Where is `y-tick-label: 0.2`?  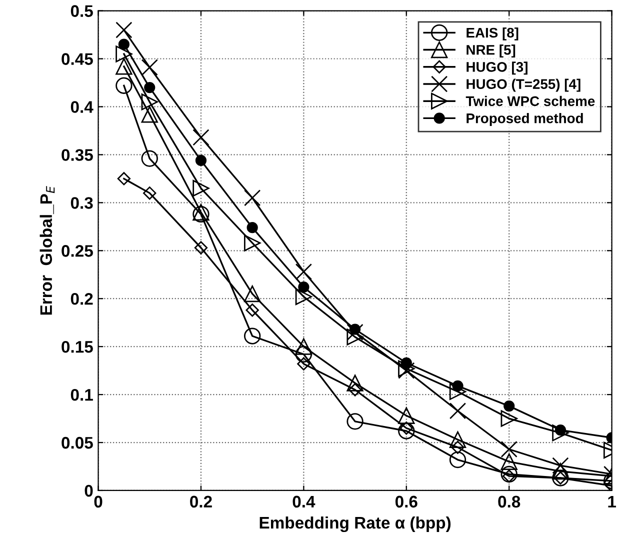
y-tick-label: 0.2 is located at coordinates (81, 299).